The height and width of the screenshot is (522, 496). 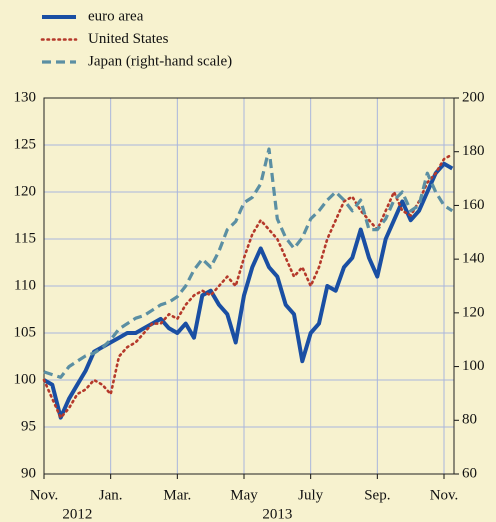 What do you see at coordinates (116, 16) in the screenshot?
I see `legend-label: euro area` at bounding box center [116, 16].